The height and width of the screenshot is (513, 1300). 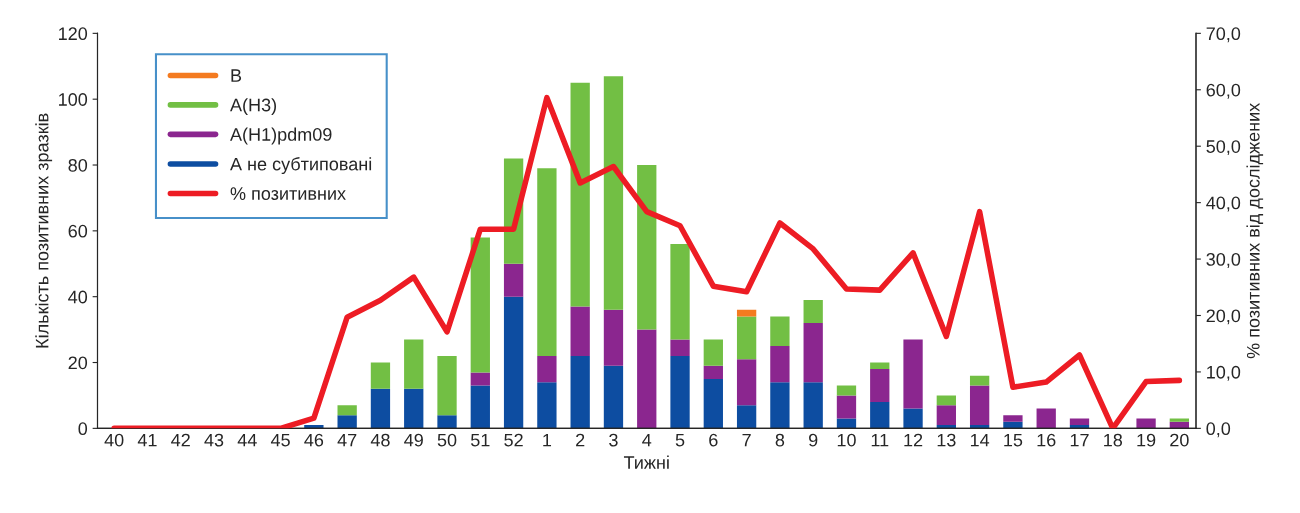 What do you see at coordinates (78, 297) in the screenshot?
I see `y-tick-label: 40` at bounding box center [78, 297].